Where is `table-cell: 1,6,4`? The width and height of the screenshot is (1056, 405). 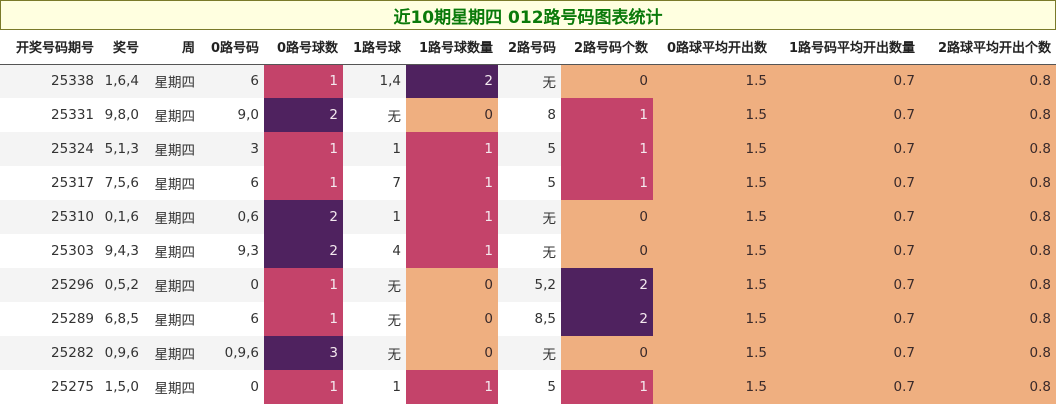
table-cell: 1,6,4 is located at coordinates (121, 81).